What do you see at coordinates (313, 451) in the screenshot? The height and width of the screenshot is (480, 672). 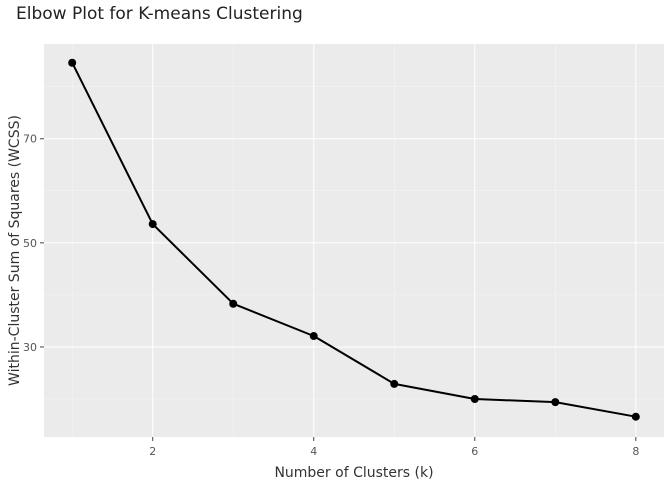 I see `x-tick-label: 4` at bounding box center [313, 451].